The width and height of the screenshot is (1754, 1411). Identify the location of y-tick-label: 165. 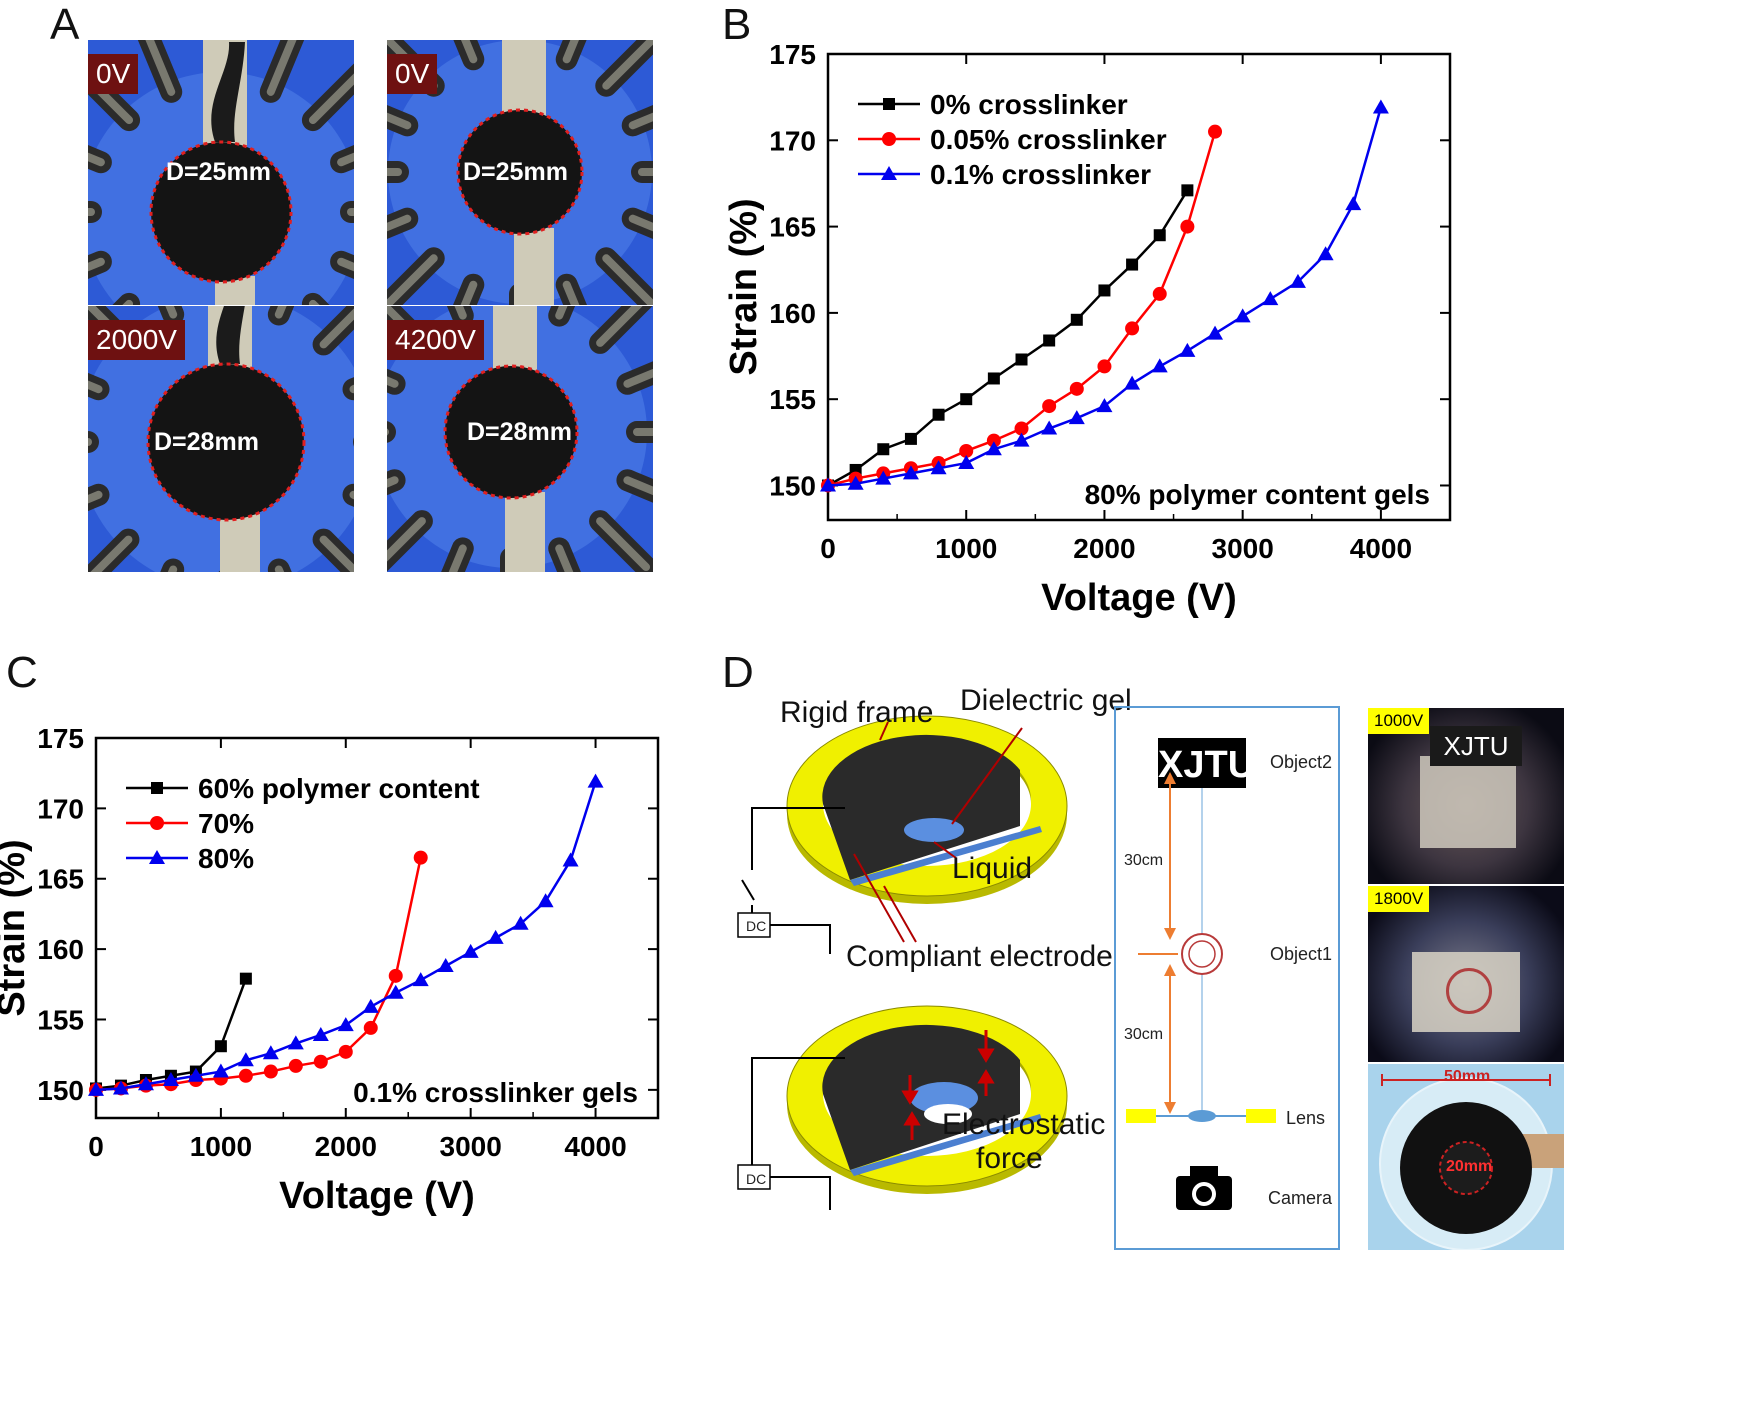
(60, 879).